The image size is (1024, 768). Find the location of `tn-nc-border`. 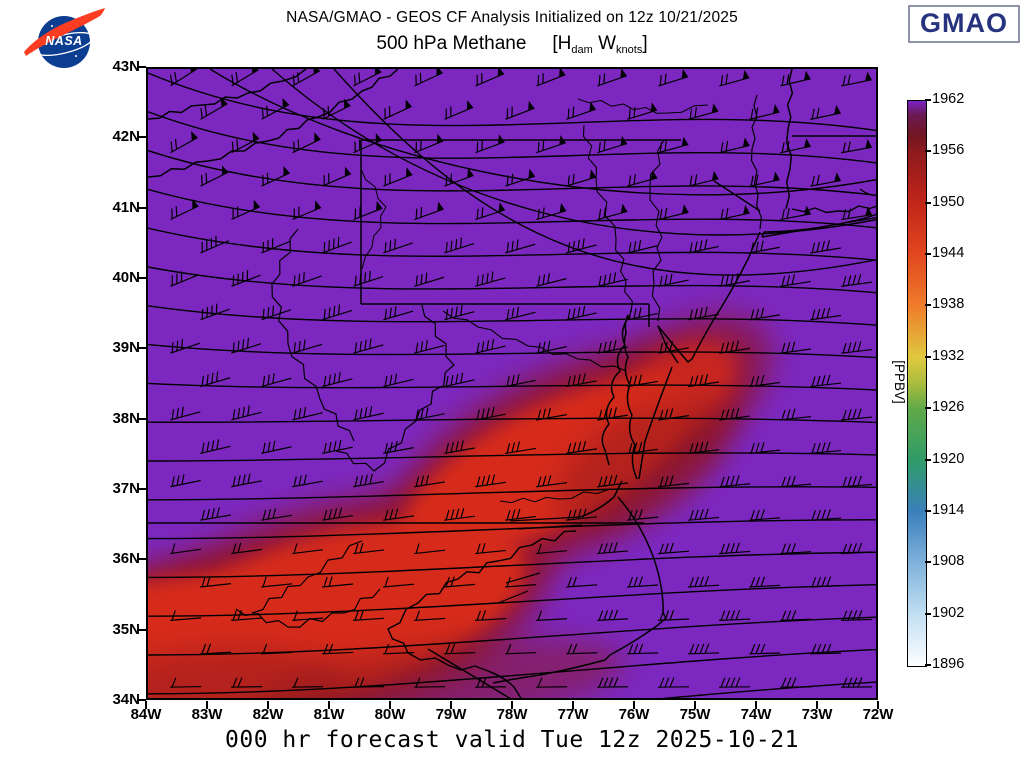

tn-nc-border is located at coordinates (307, 577).